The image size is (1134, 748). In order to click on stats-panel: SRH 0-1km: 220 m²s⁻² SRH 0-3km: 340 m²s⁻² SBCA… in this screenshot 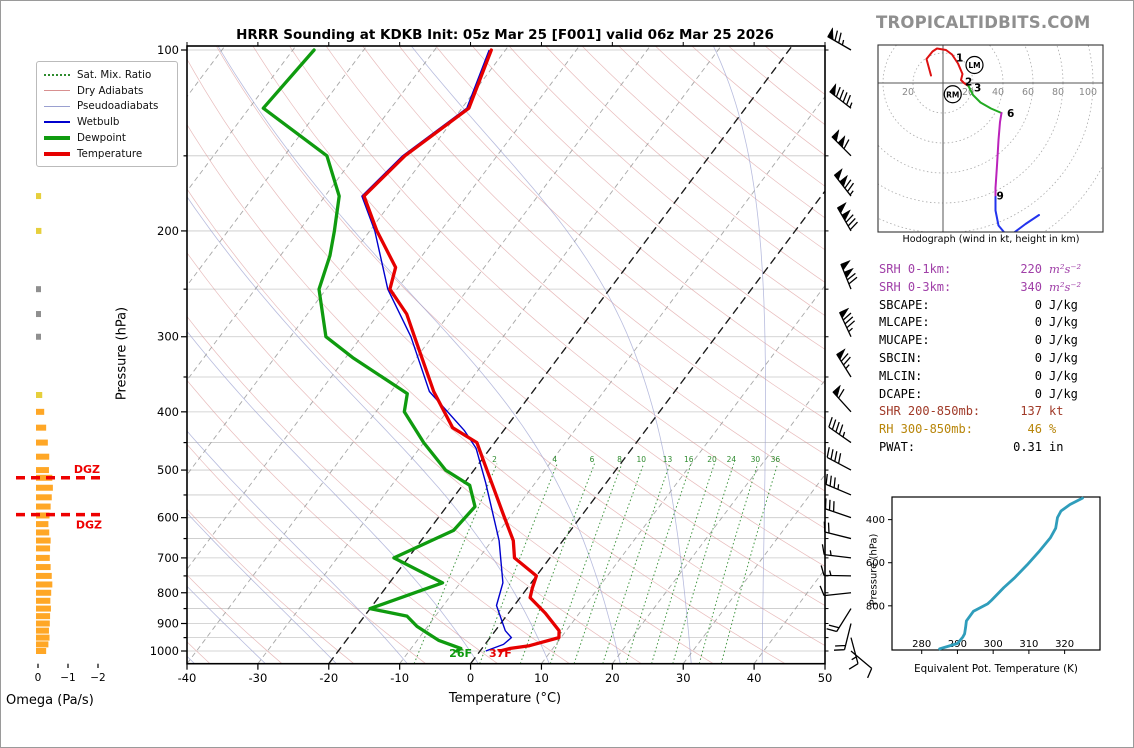, I will do `click(990, 360)`.